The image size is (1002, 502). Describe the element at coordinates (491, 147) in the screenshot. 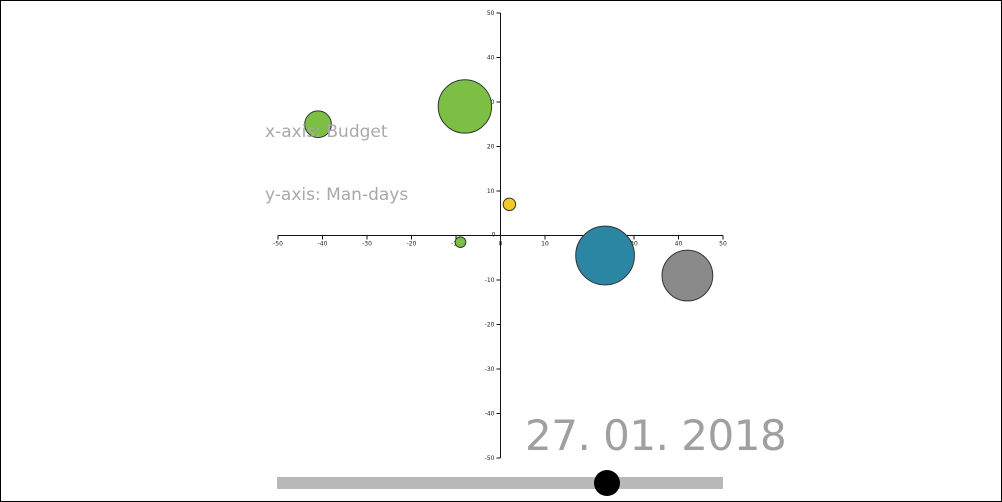

I see `y-tick-label: 20` at that location.